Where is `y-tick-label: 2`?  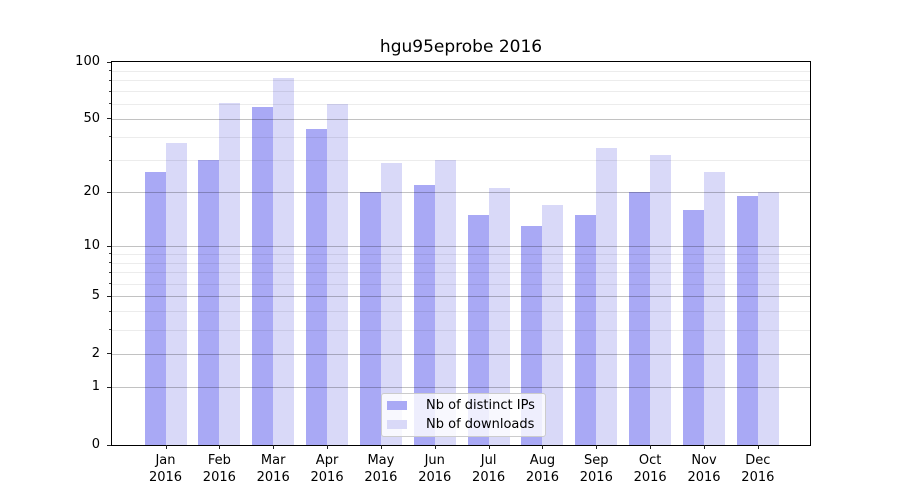 y-tick-label: 2 is located at coordinates (95, 353).